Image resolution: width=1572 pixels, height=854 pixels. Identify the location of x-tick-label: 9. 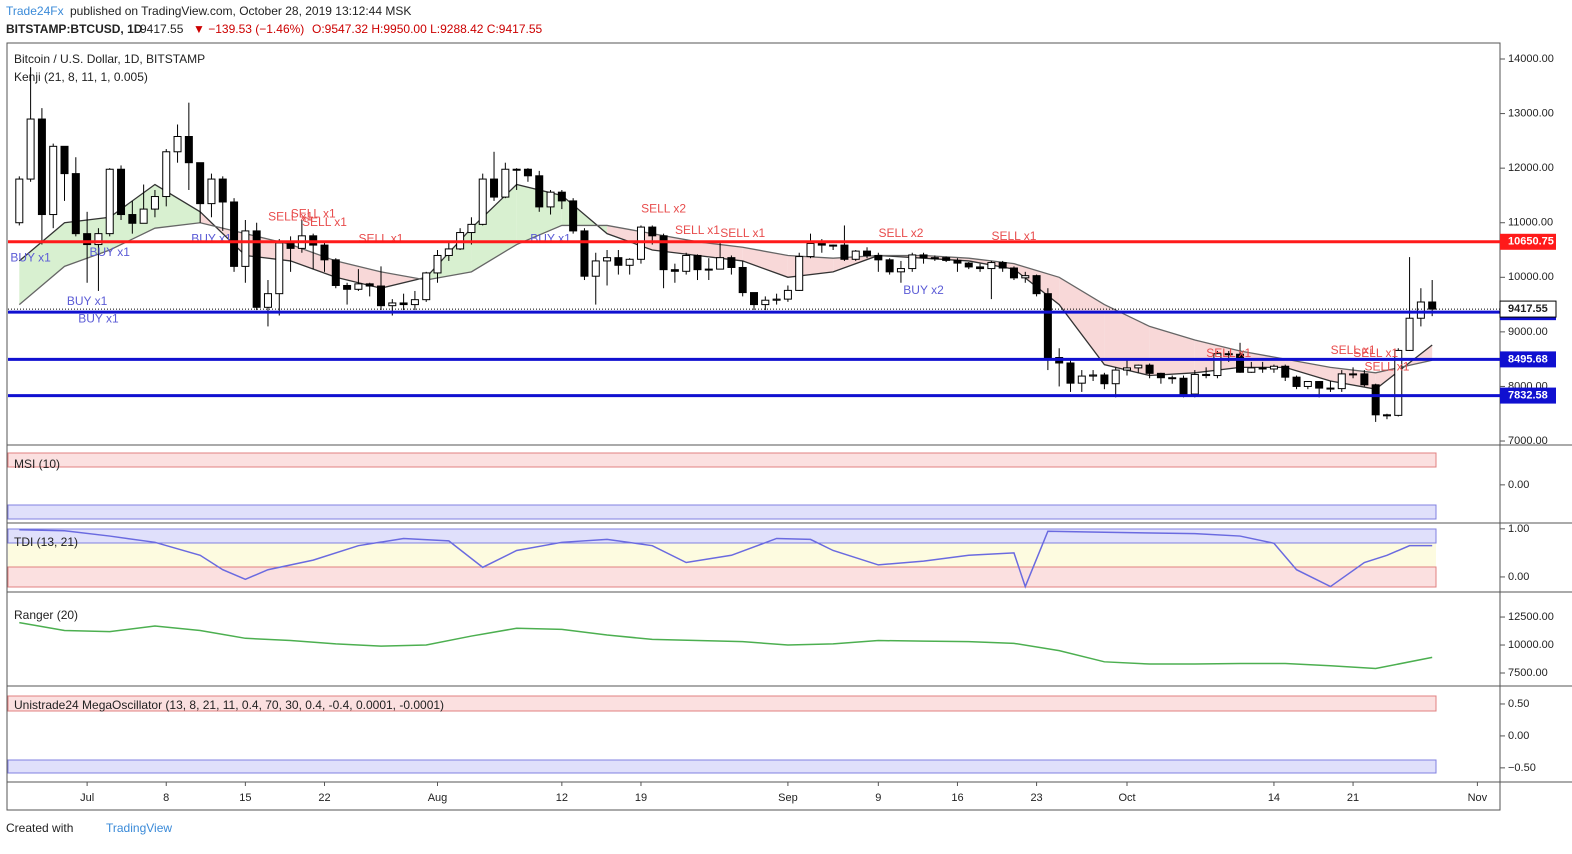
(878, 798).